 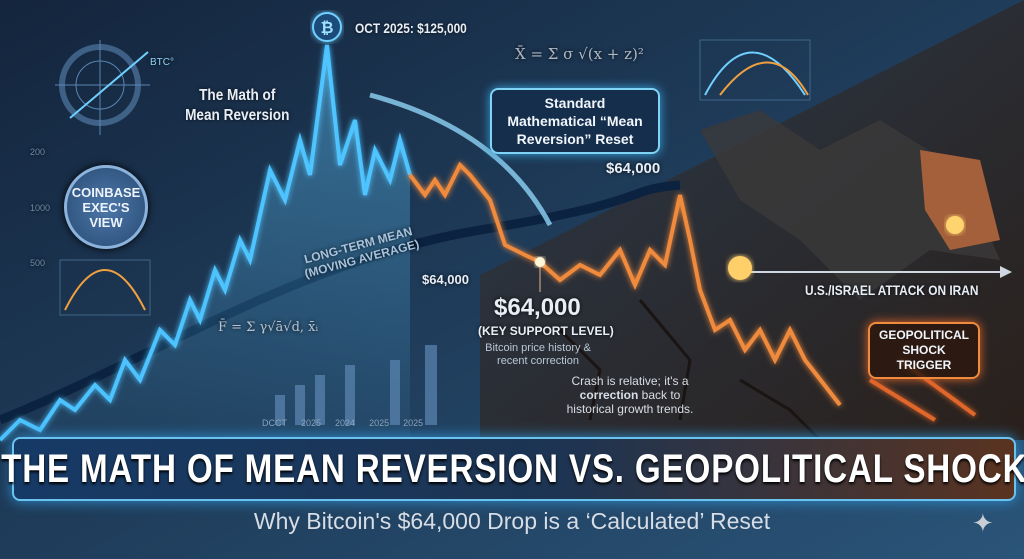 I want to click on formula-bottom: F̄ = Σ γ√ā√d, x̄ᵢ, so click(x=268, y=327).